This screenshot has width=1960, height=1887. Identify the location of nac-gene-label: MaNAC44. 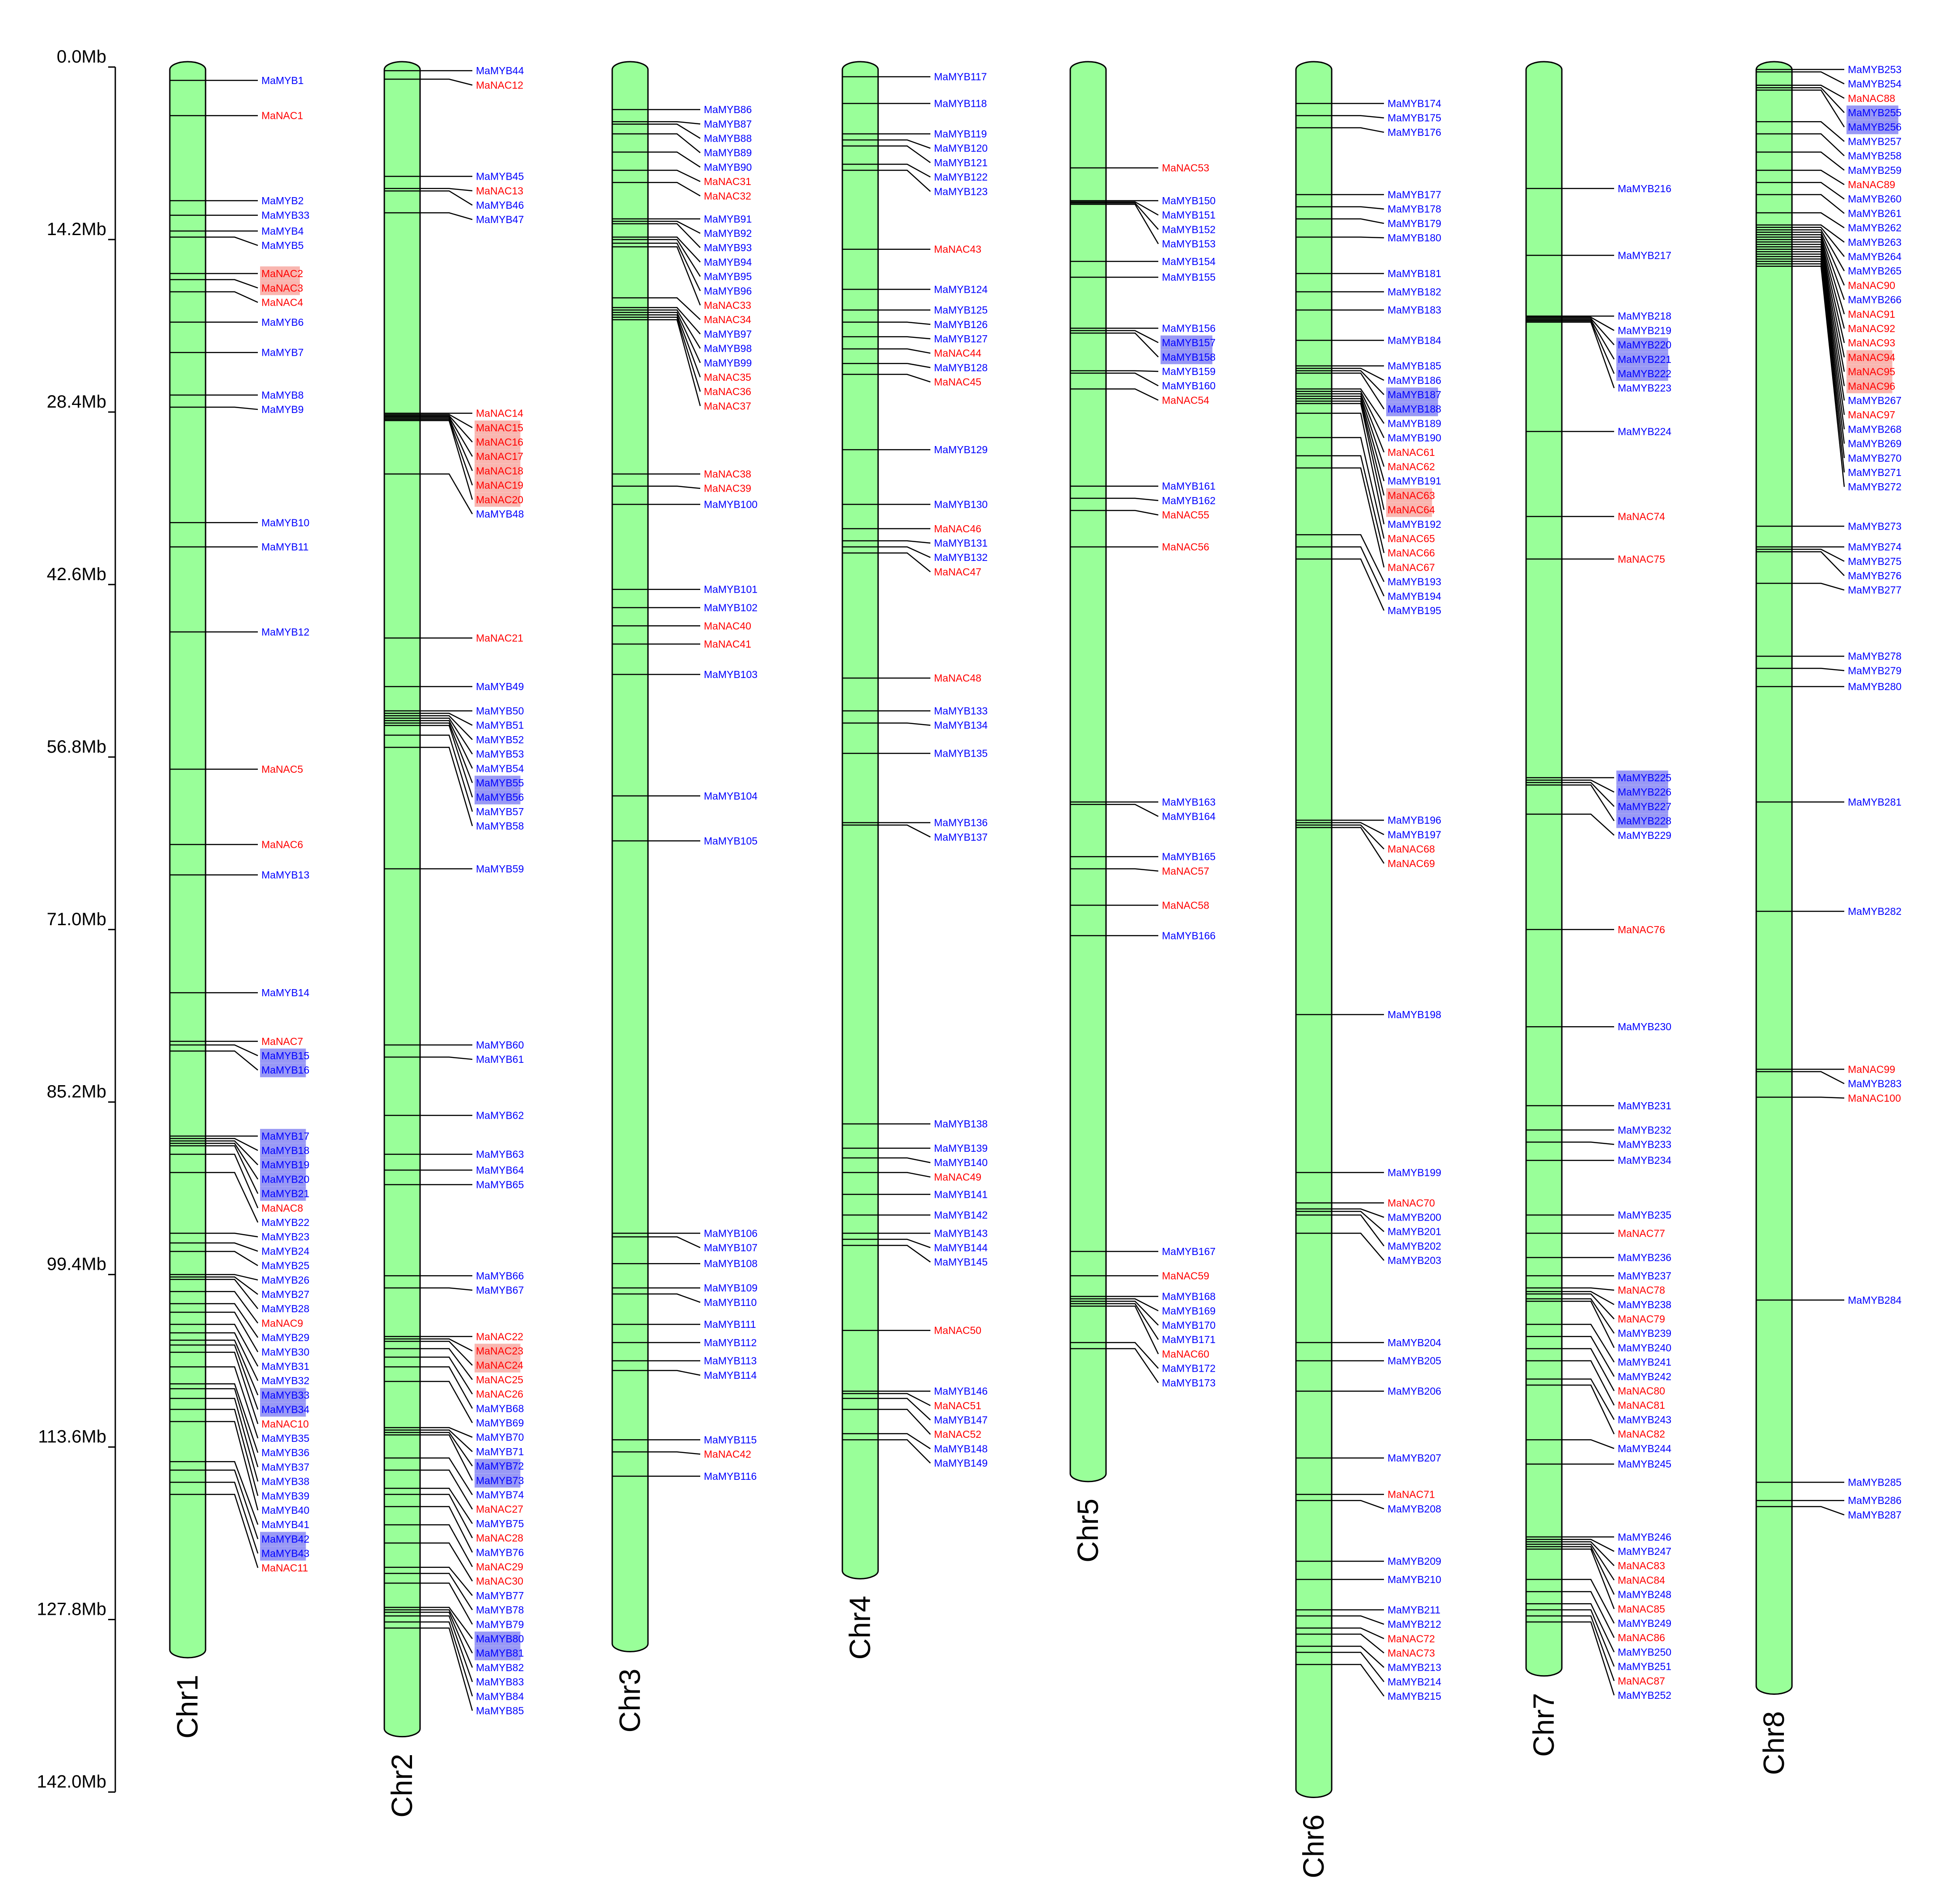
(957, 353).